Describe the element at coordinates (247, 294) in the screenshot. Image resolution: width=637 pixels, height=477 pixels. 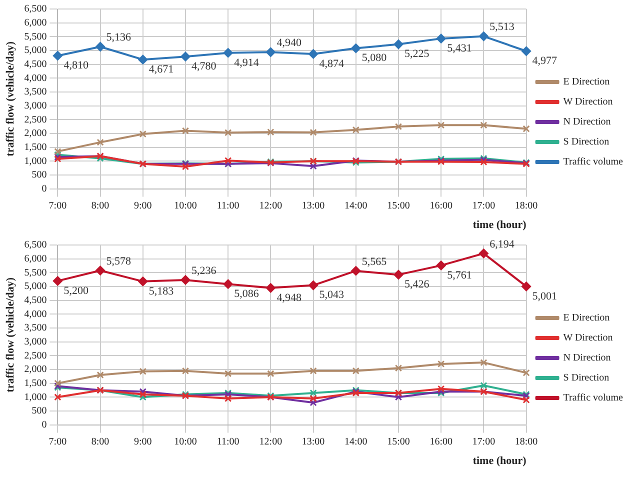
I see `data-label: 5,086` at that location.